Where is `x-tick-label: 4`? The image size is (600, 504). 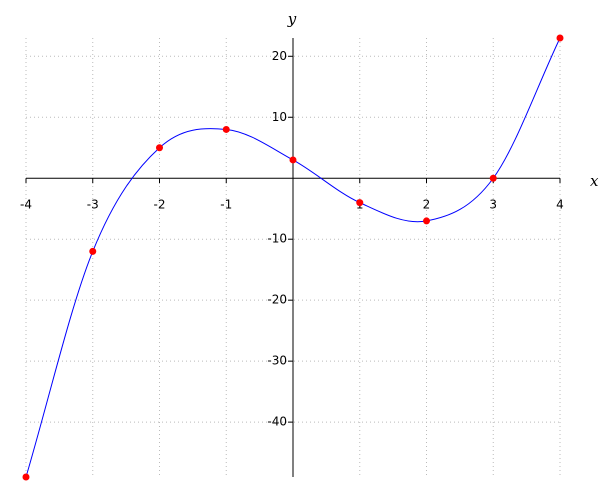 x-tick-label: 4 is located at coordinates (560, 205).